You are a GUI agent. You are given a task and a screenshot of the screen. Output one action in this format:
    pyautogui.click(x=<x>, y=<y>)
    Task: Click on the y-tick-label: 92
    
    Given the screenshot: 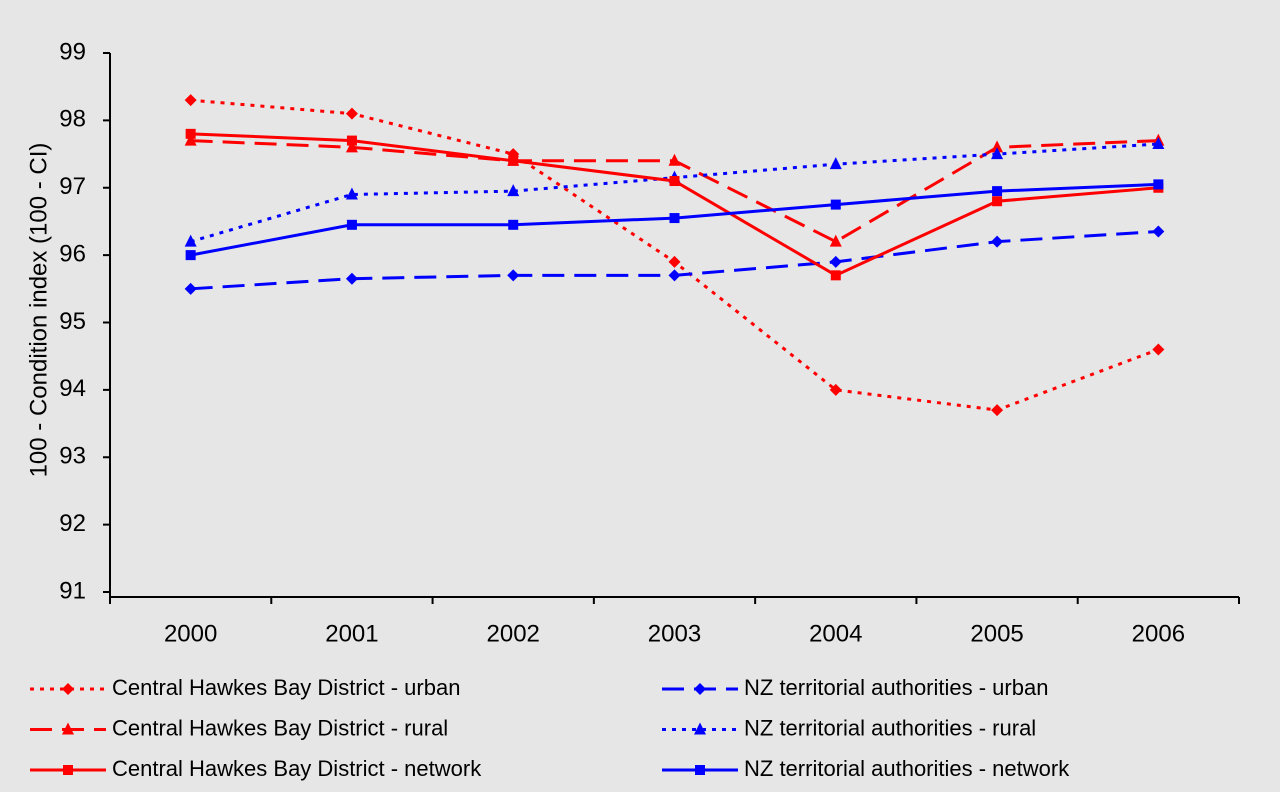 What is the action you would take?
    pyautogui.click(x=72, y=523)
    